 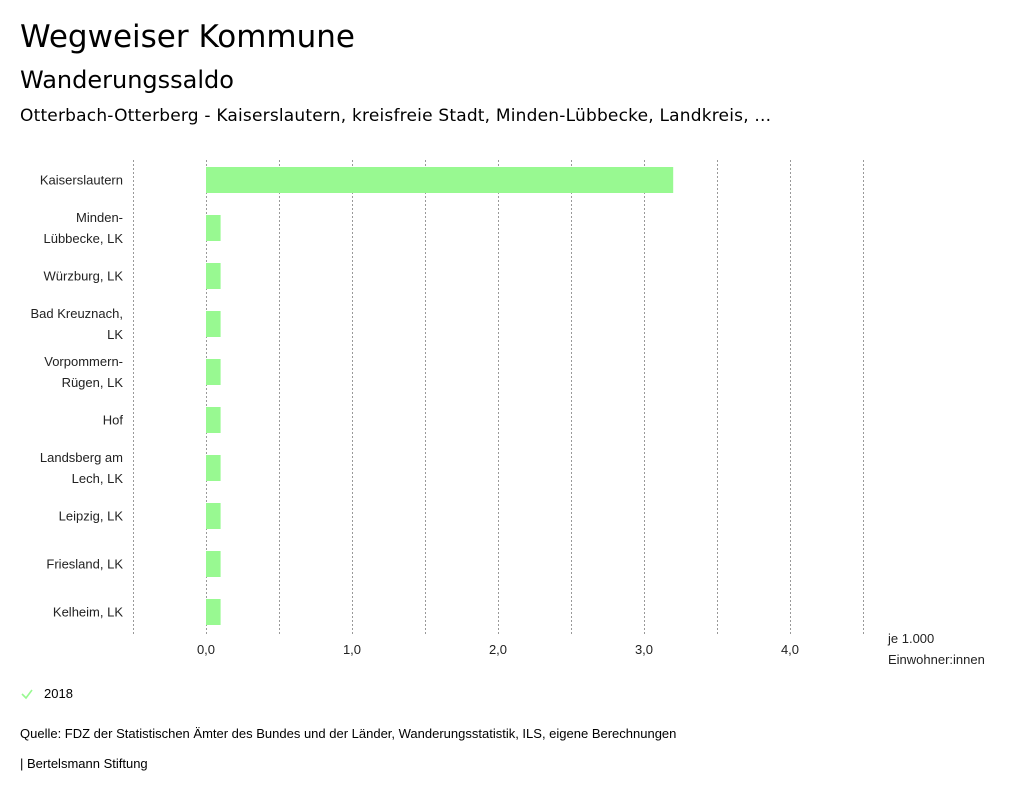 I want to click on x-tick-label: 4,0, so click(x=790, y=649).